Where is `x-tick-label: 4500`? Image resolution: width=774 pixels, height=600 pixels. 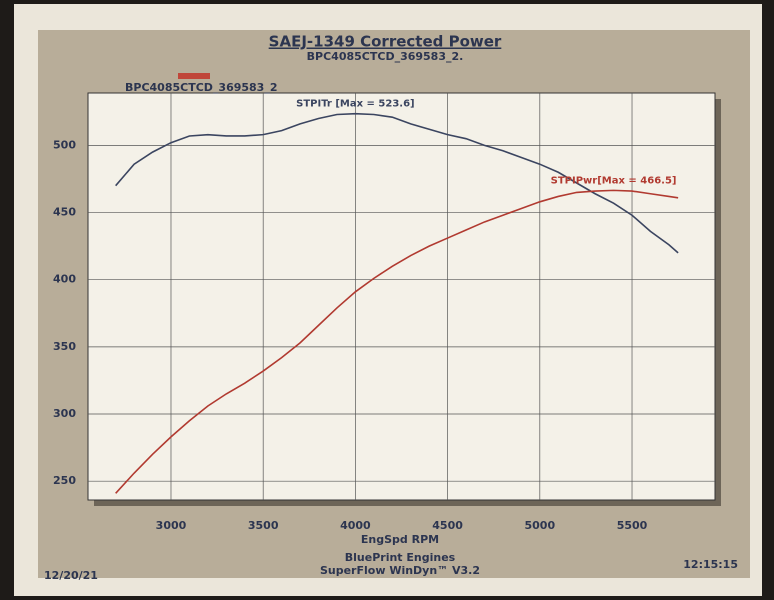 x-tick-label: 4500 is located at coordinates (447, 525).